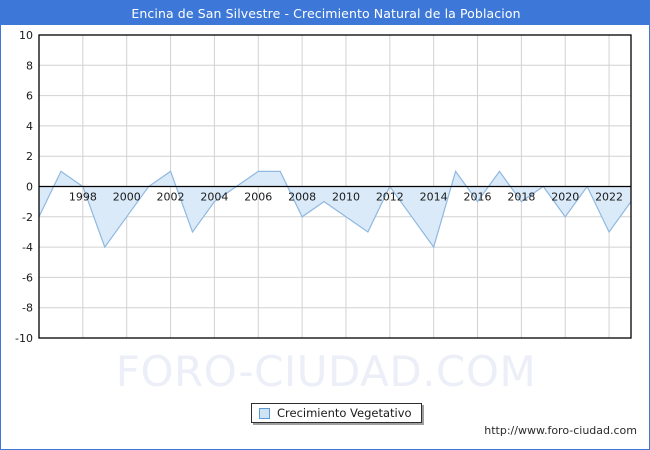 The image size is (650, 450). What do you see at coordinates (565, 197) in the screenshot?
I see `x-tick-label: 2020` at bounding box center [565, 197].